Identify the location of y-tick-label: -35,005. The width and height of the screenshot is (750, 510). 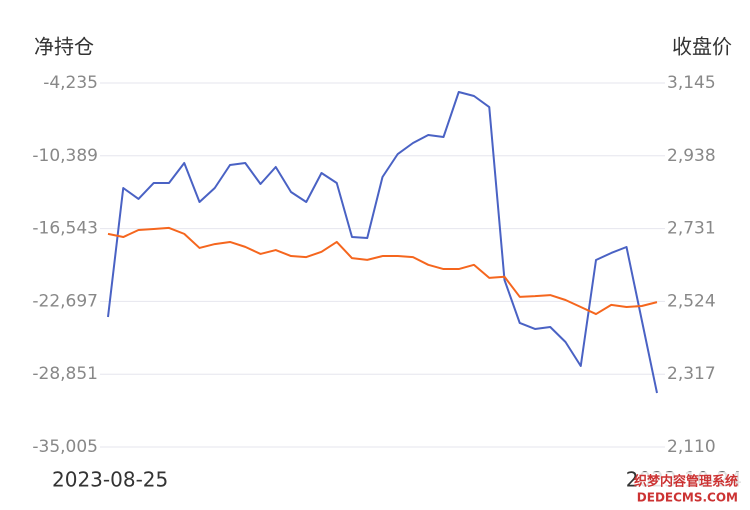
(65, 447).